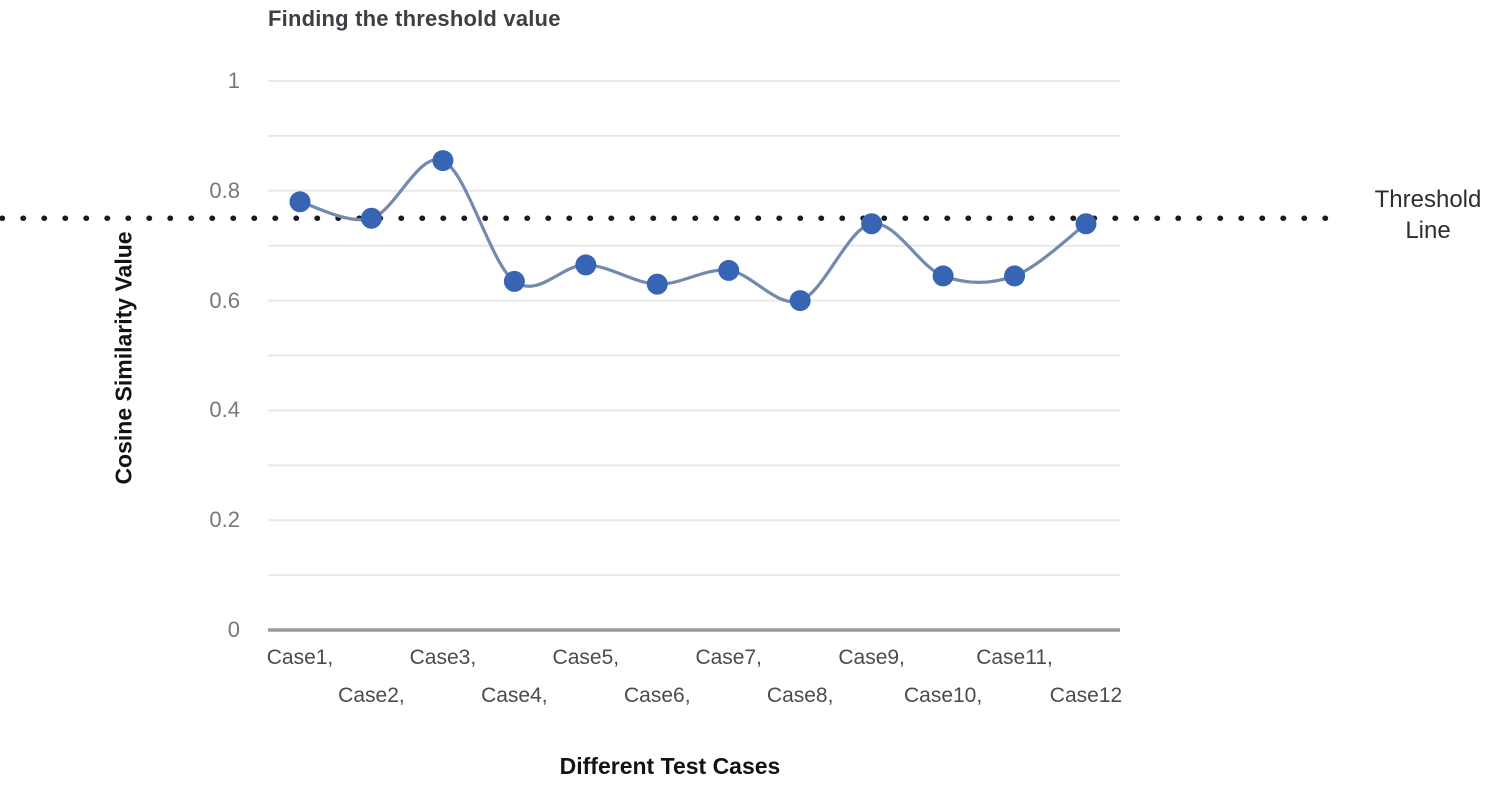 The height and width of the screenshot is (789, 1500). What do you see at coordinates (371, 218) in the screenshot?
I see `data-point-case2` at bounding box center [371, 218].